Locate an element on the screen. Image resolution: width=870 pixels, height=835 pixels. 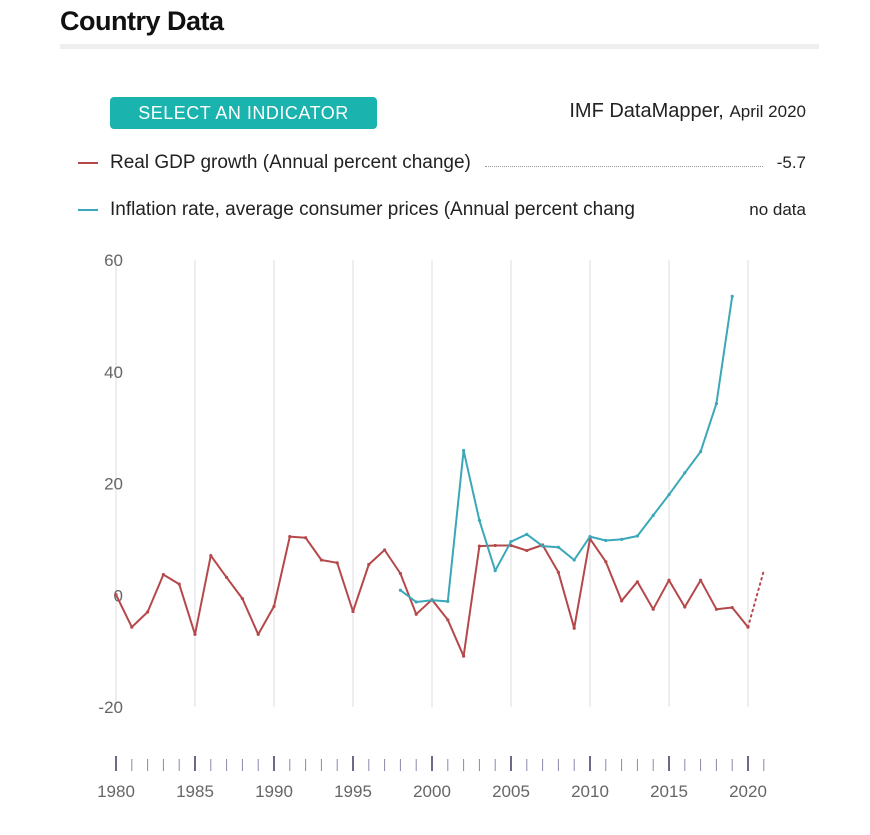
x-tick-label-2020: 2020 is located at coordinates (748, 791).